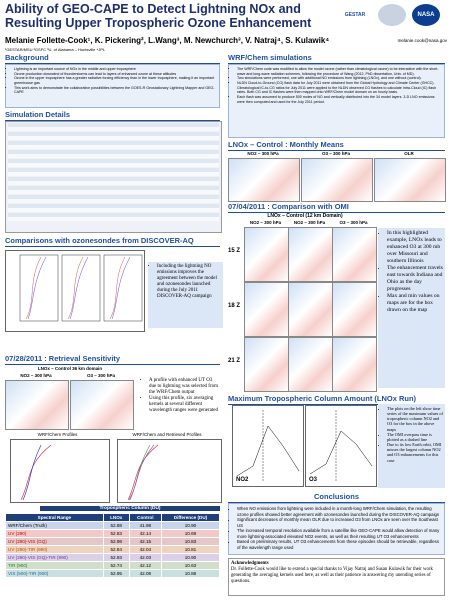 Image resolution: width=450 pixels, height=600 pixels. I want to click on panel-label: OLR, so click(409, 153).